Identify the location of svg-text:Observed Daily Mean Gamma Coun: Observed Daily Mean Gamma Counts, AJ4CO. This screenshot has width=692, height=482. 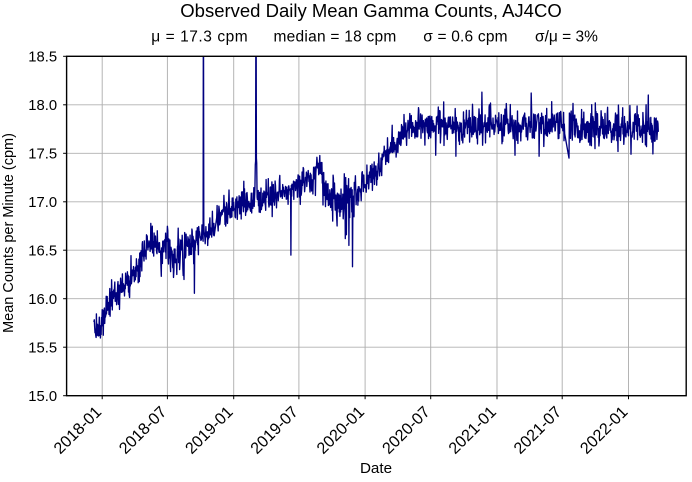
(370, 10).